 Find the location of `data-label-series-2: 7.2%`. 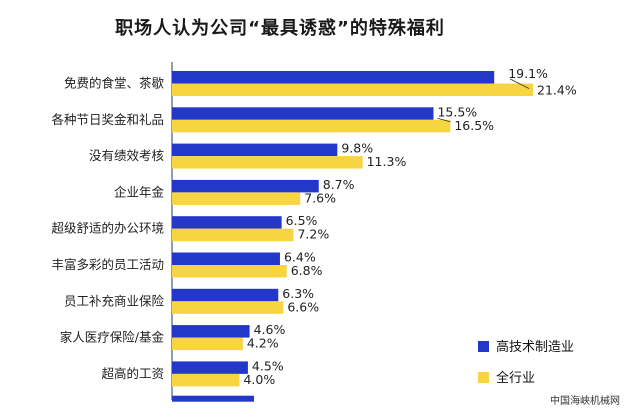

data-label-series-2: 7.2% is located at coordinates (313, 234).